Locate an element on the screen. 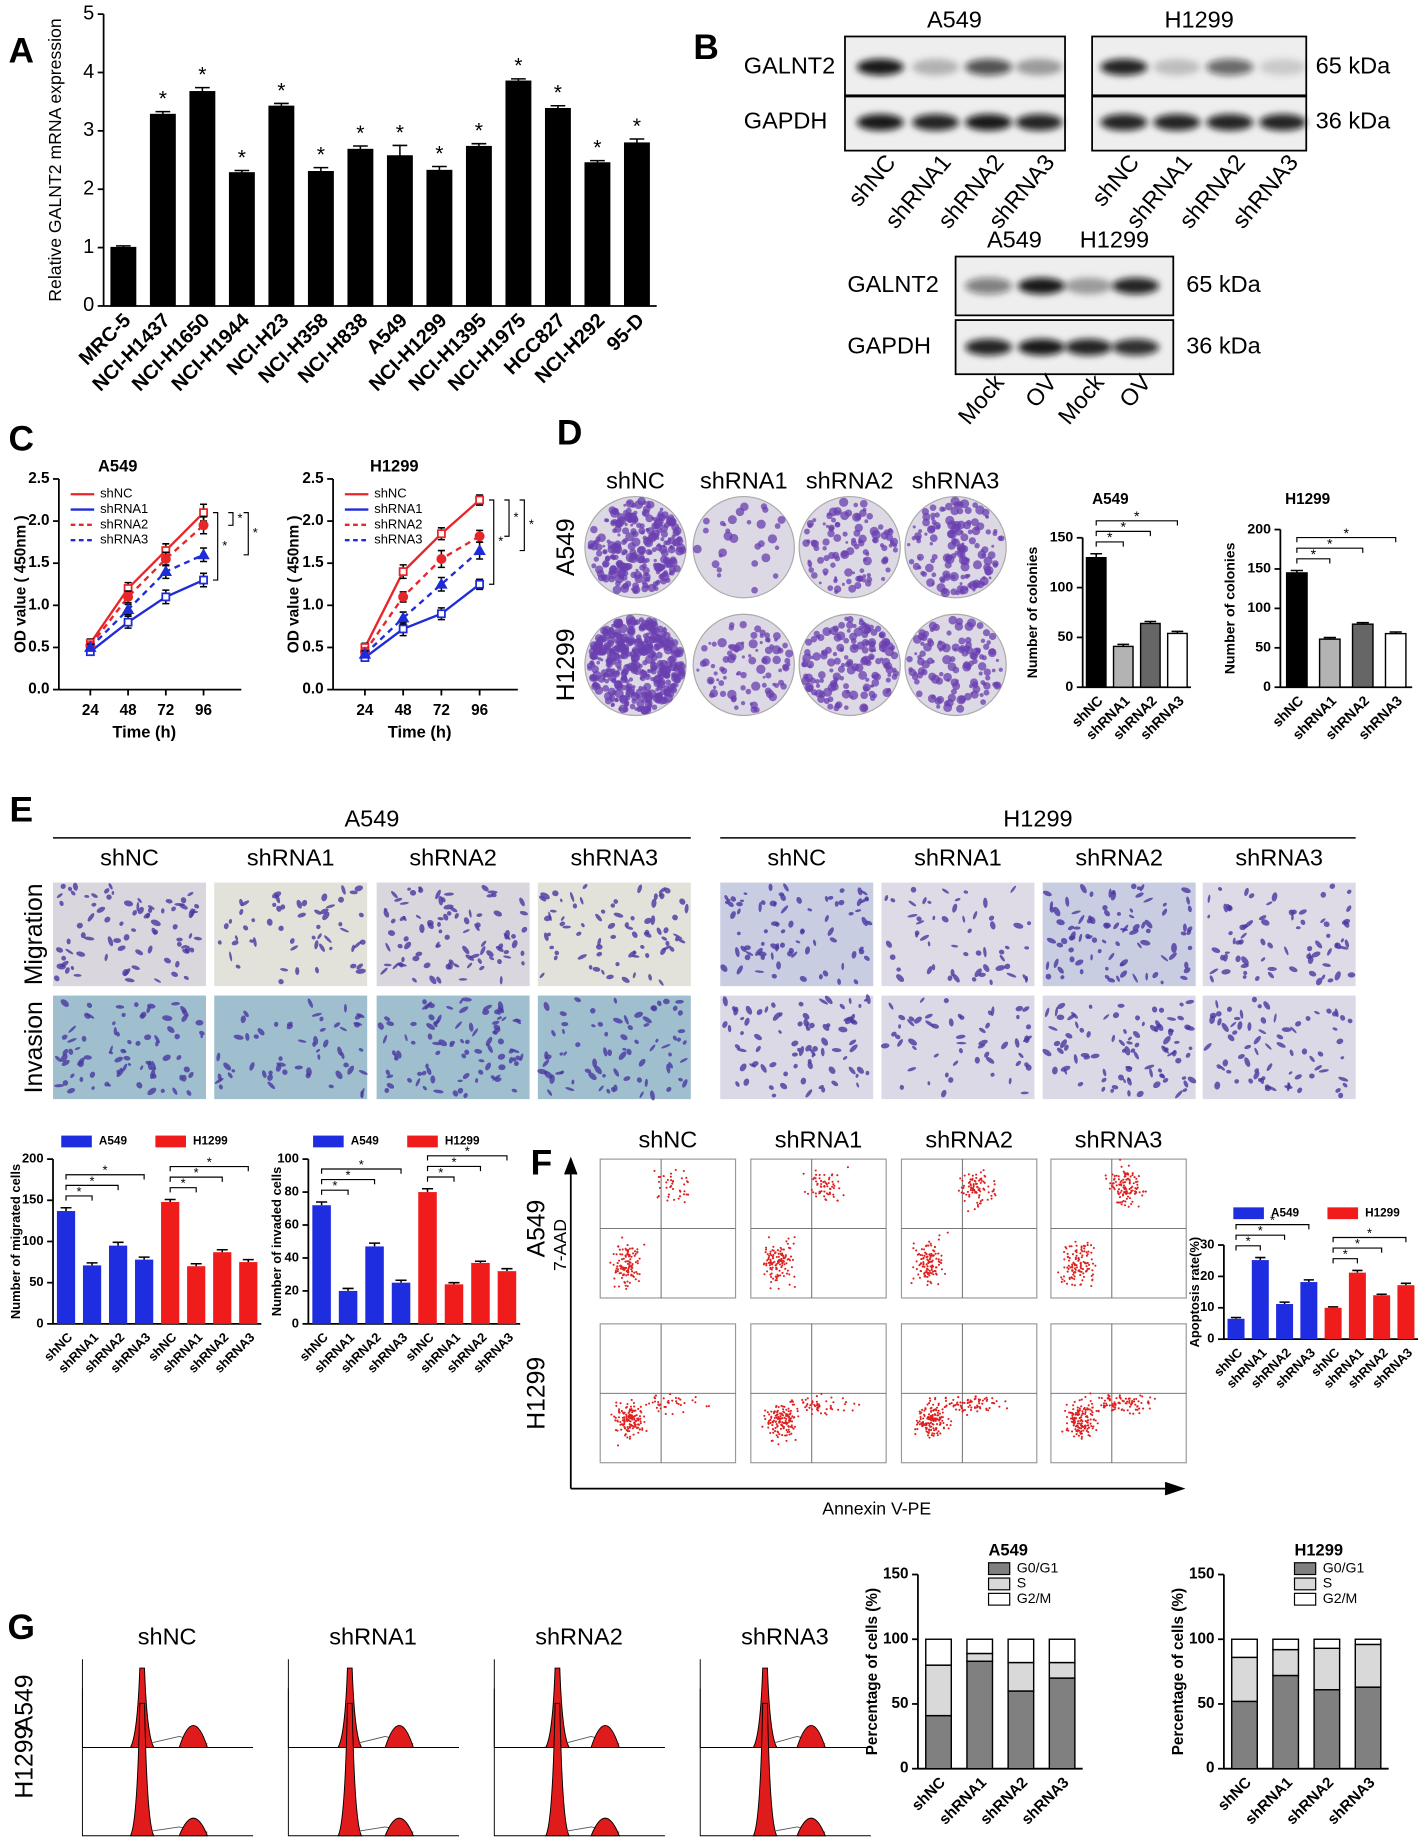 The image size is (1424, 1844). error-bar is located at coordinates (400, 150).